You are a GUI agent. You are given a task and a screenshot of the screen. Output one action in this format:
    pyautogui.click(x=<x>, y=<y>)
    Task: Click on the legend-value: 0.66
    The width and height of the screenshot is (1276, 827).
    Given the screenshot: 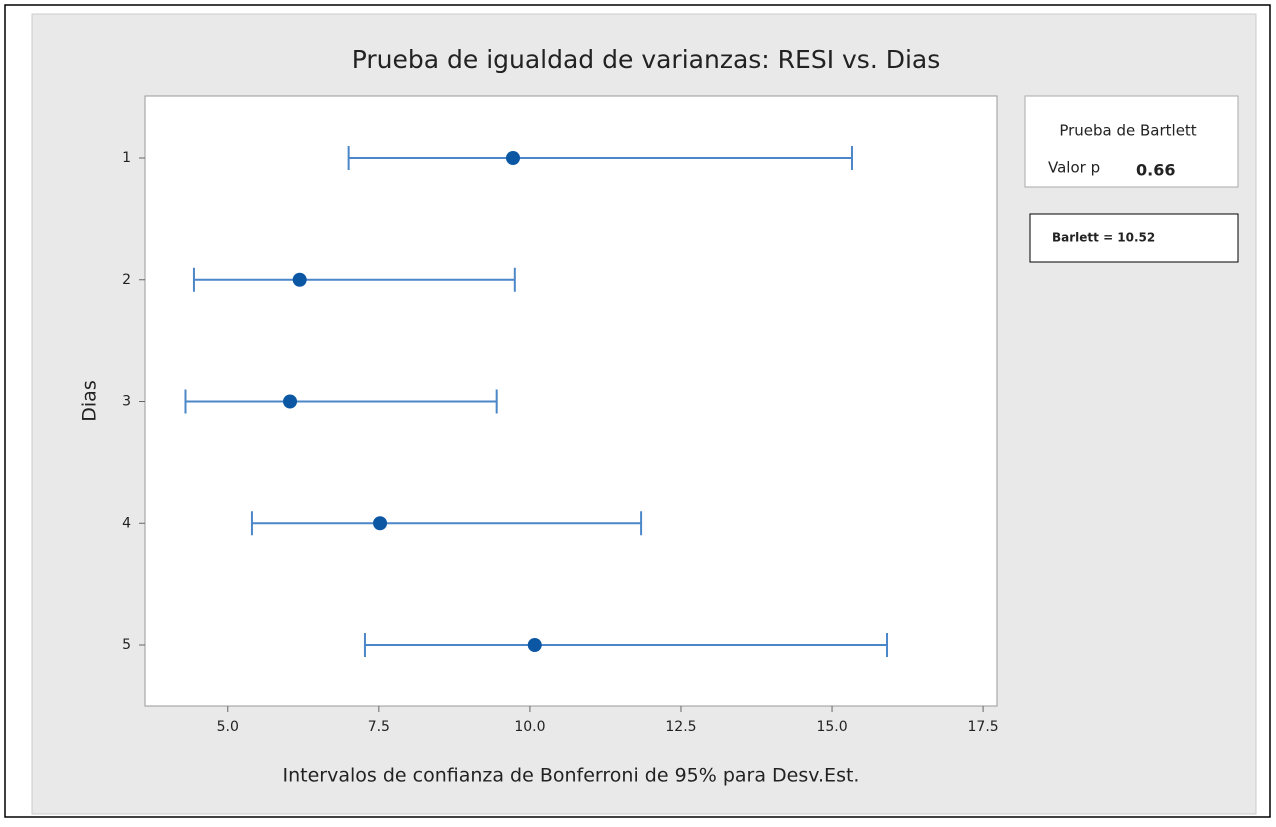 What is the action you would take?
    pyautogui.click(x=1155, y=170)
    